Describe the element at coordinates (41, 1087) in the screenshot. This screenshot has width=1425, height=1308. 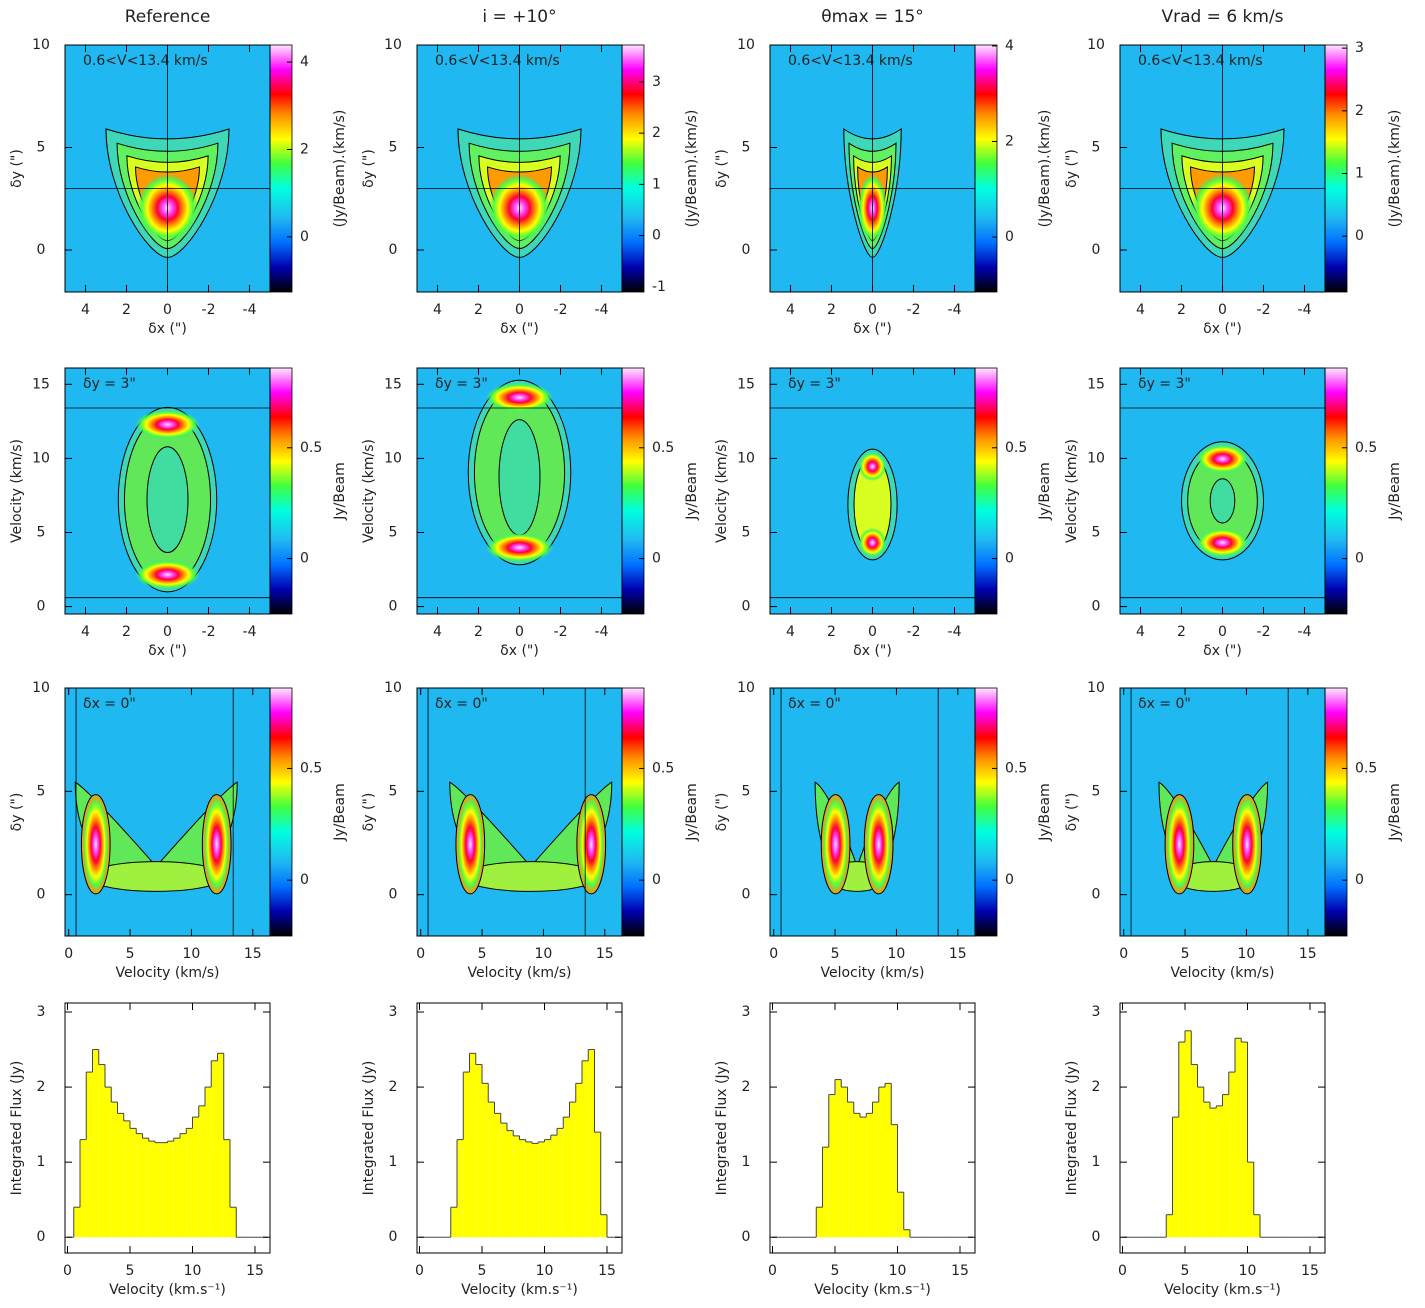
I see `y-tick-label: 2` at that location.